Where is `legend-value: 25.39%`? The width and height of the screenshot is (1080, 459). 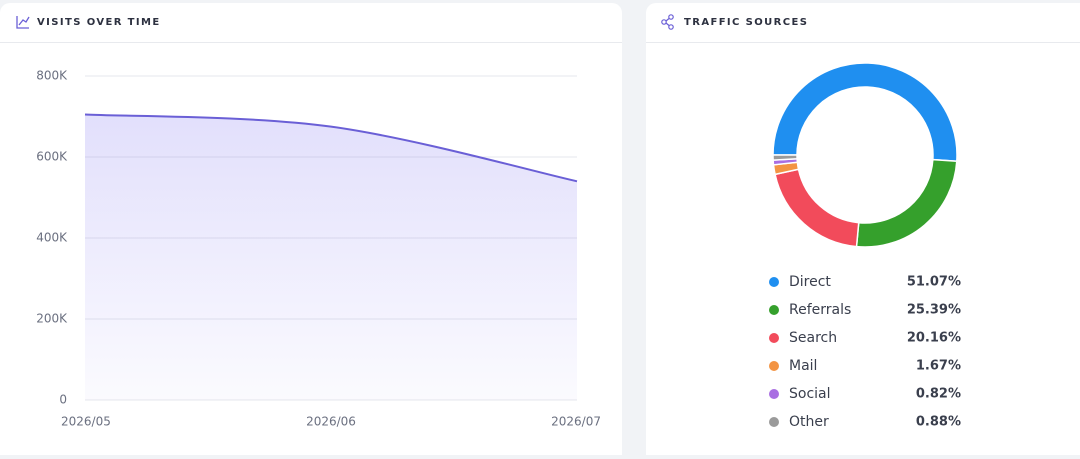
legend-value: 25.39% is located at coordinates (934, 310).